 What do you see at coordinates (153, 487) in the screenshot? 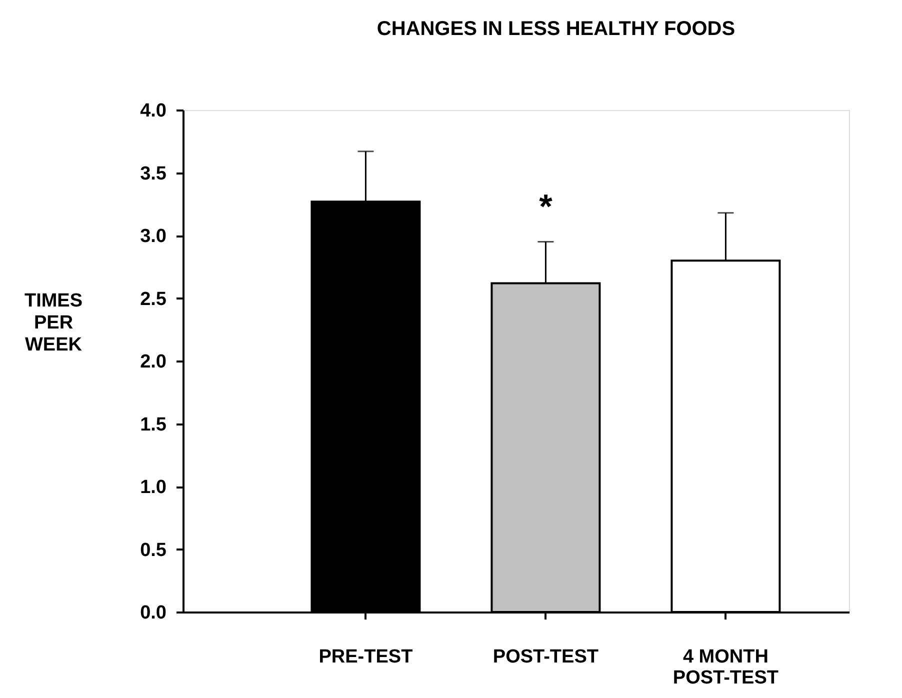
I see `y-tick-label: 1.0` at bounding box center [153, 487].